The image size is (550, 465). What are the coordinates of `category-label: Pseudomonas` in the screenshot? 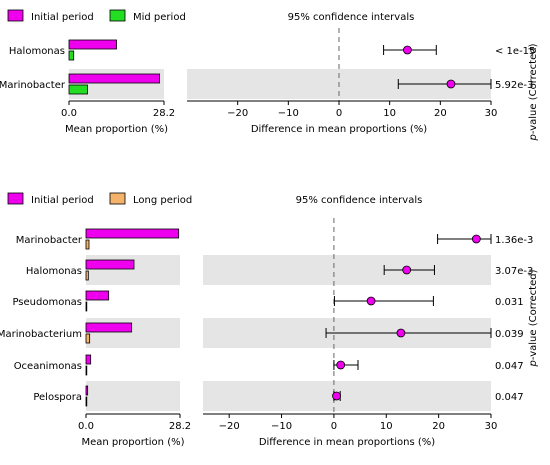 It's located at (47, 302).